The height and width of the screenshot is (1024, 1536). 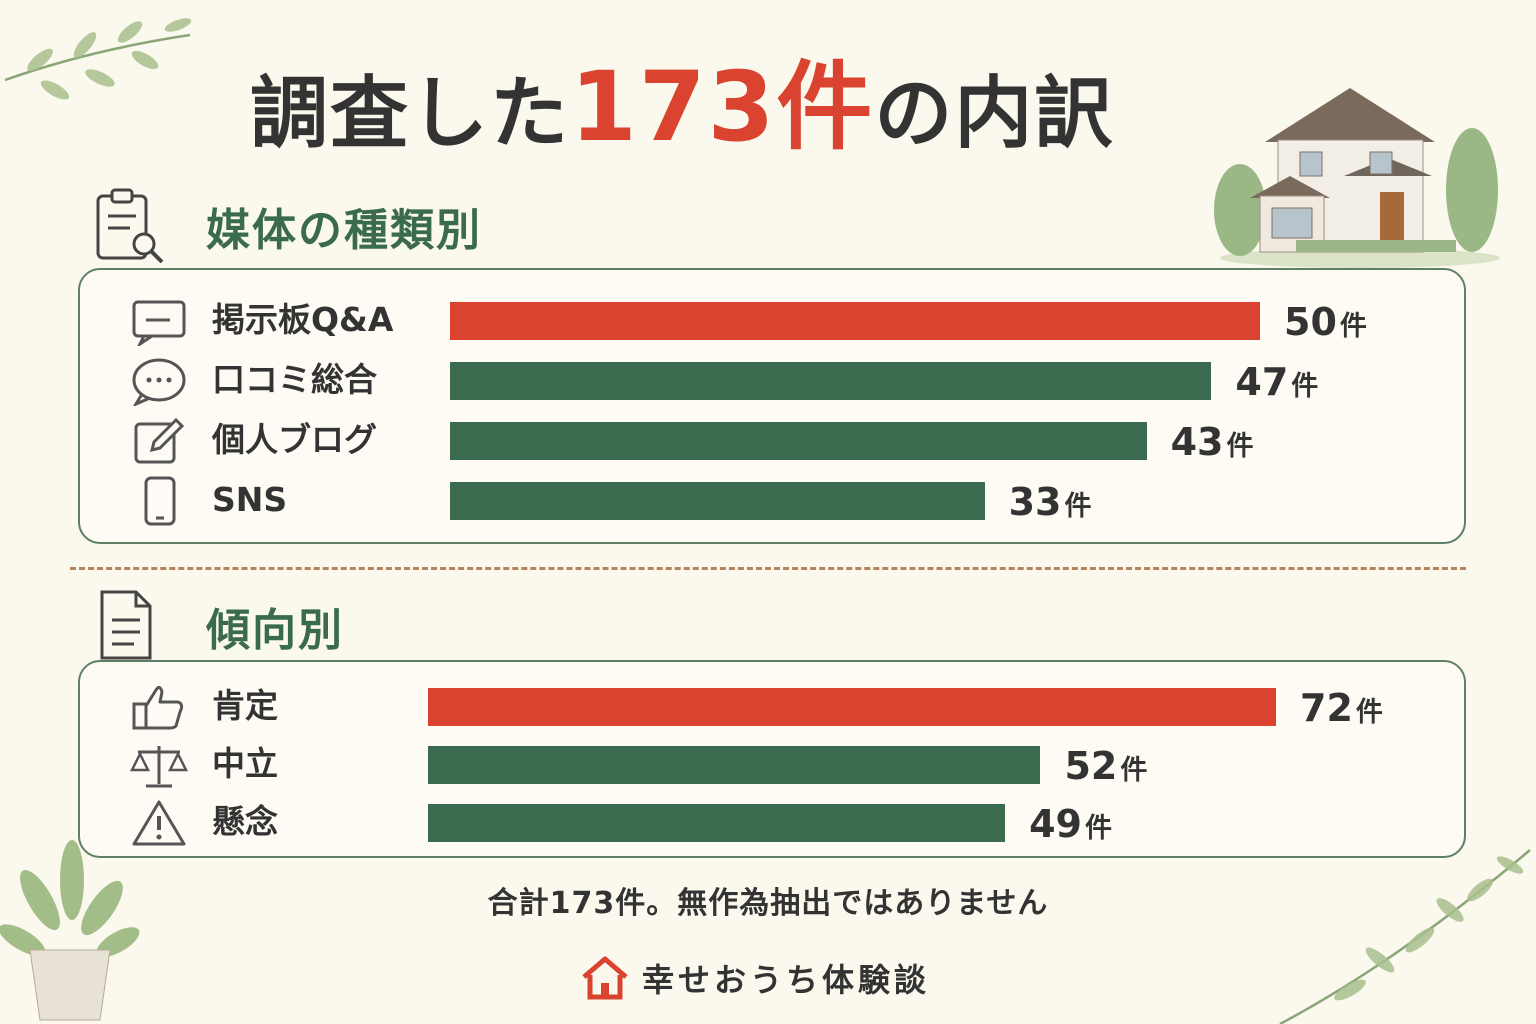 I want to click on category-label: 肯定, so click(x=245, y=705).